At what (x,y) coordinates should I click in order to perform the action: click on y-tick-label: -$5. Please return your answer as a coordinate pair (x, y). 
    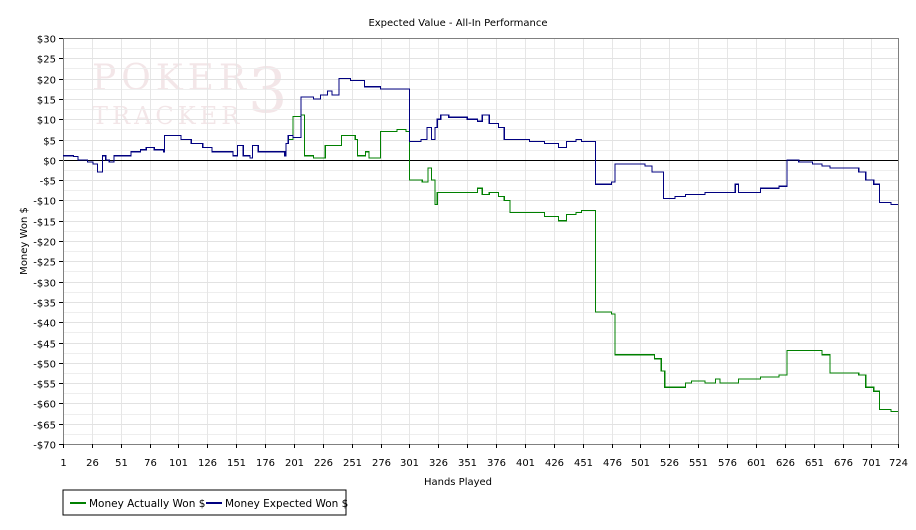
    Looking at the image, I should click on (48, 182).